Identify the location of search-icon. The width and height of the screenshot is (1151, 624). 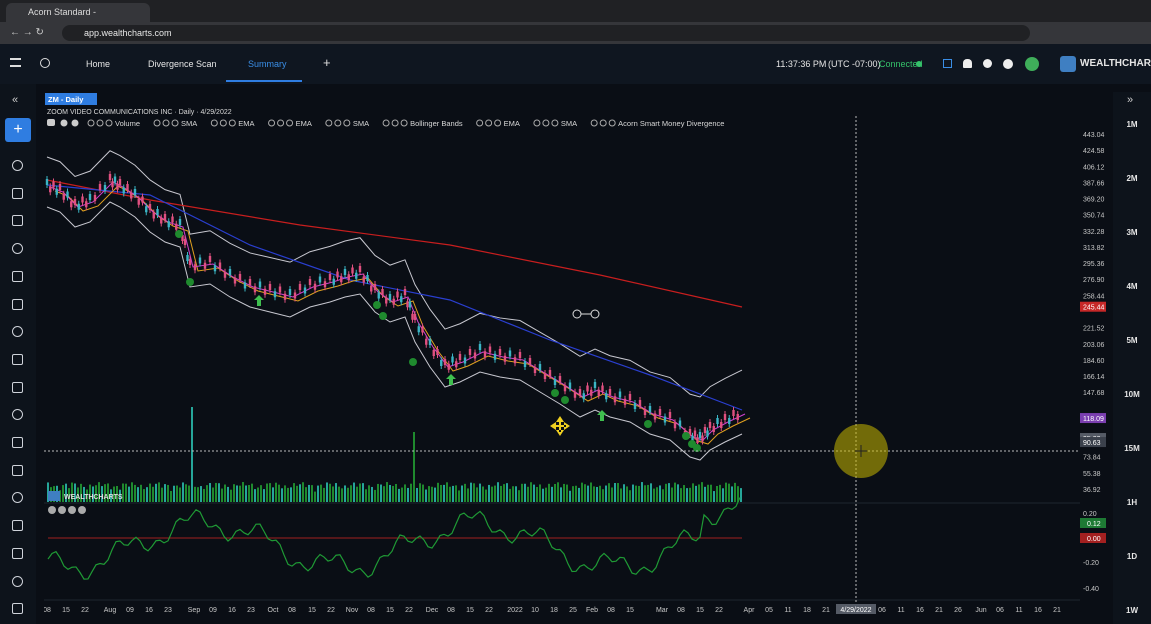
(45, 63).